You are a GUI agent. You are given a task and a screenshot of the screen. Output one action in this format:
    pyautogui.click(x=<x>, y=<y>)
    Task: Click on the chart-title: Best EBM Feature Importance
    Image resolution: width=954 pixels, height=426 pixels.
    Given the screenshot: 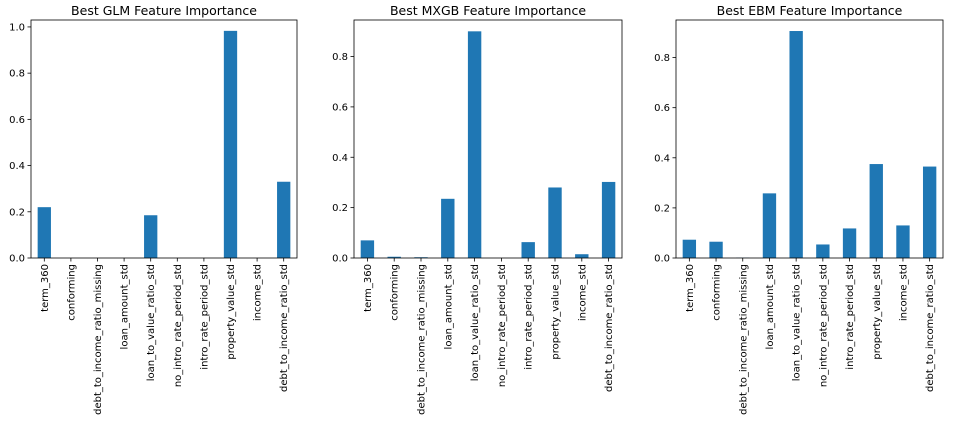 What is the action you would take?
    pyautogui.click(x=810, y=10)
    